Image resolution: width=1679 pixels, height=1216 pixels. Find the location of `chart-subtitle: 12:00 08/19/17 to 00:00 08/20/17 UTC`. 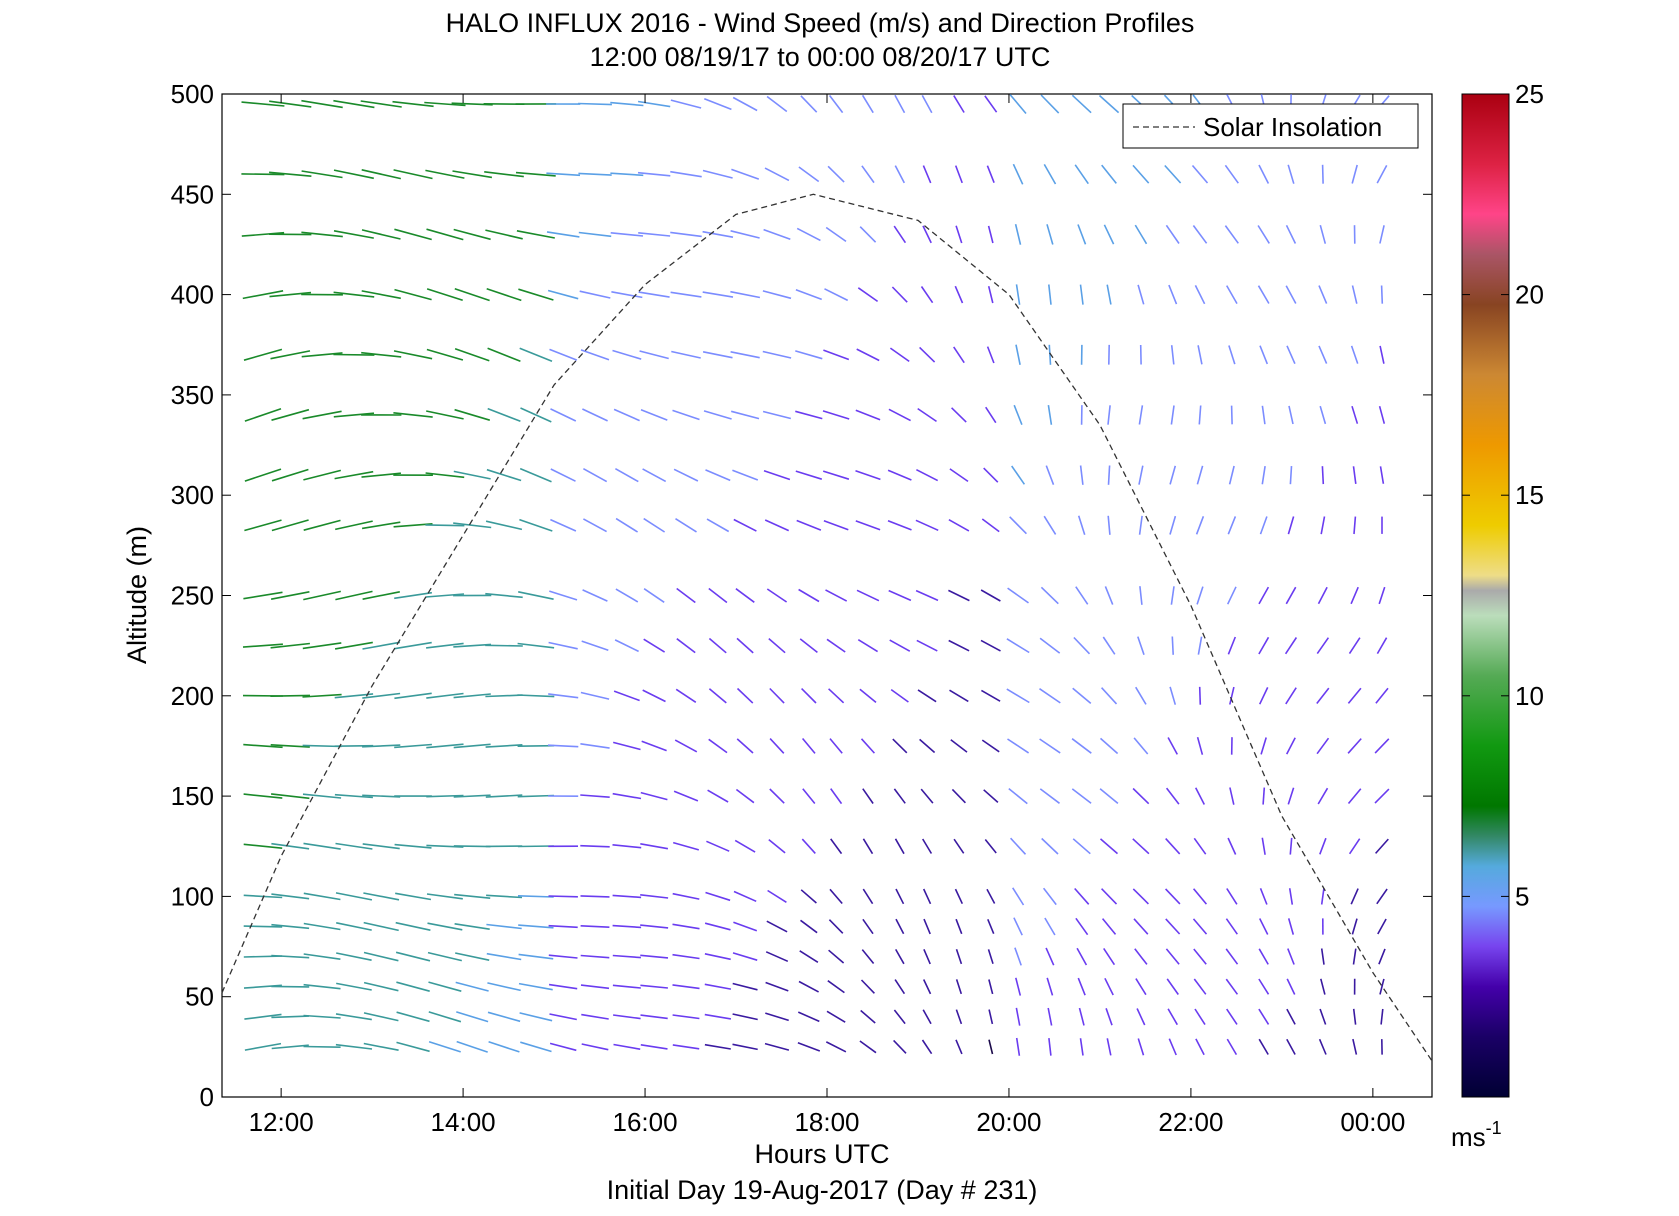

chart-subtitle: 12:00 08/19/17 to 00:00 08/20/17 UTC is located at coordinates (820, 57).